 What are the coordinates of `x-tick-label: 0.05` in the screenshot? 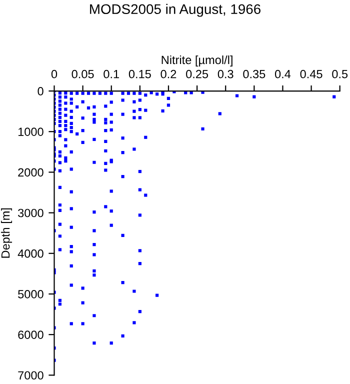 It's located at (83, 74).